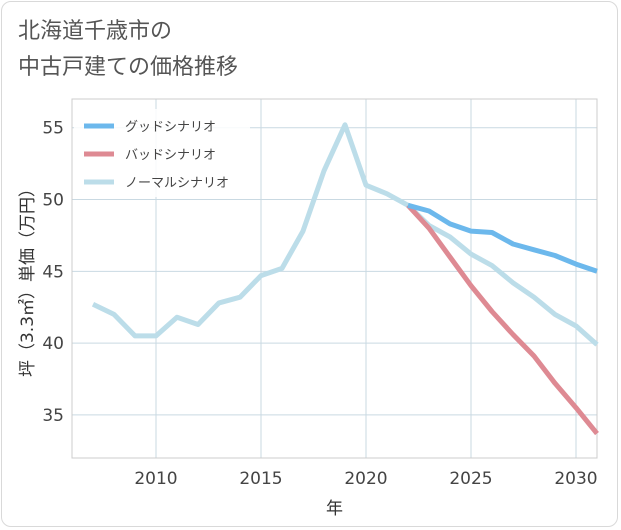 Image resolution: width=621 pixels, height=530 pixels. Describe the element at coordinates (95, 31) in the screenshot. I see `chart-title-line-1: 北海道千歳市の` at that location.